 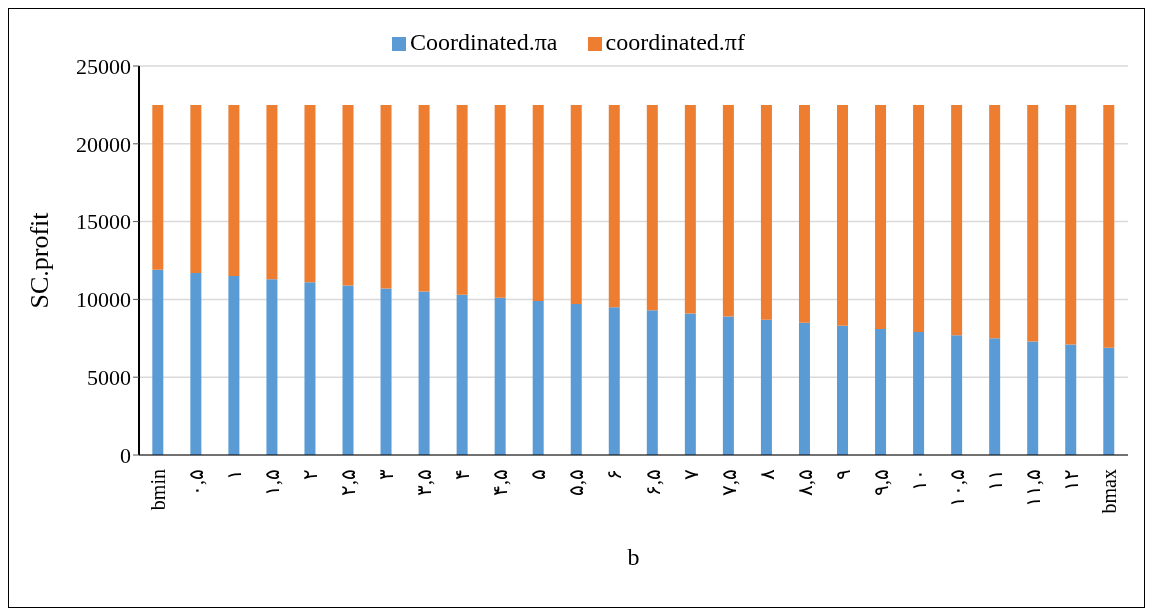 What do you see at coordinates (103, 222) in the screenshot?
I see `y-tick-label: 15000` at bounding box center [103, 222].